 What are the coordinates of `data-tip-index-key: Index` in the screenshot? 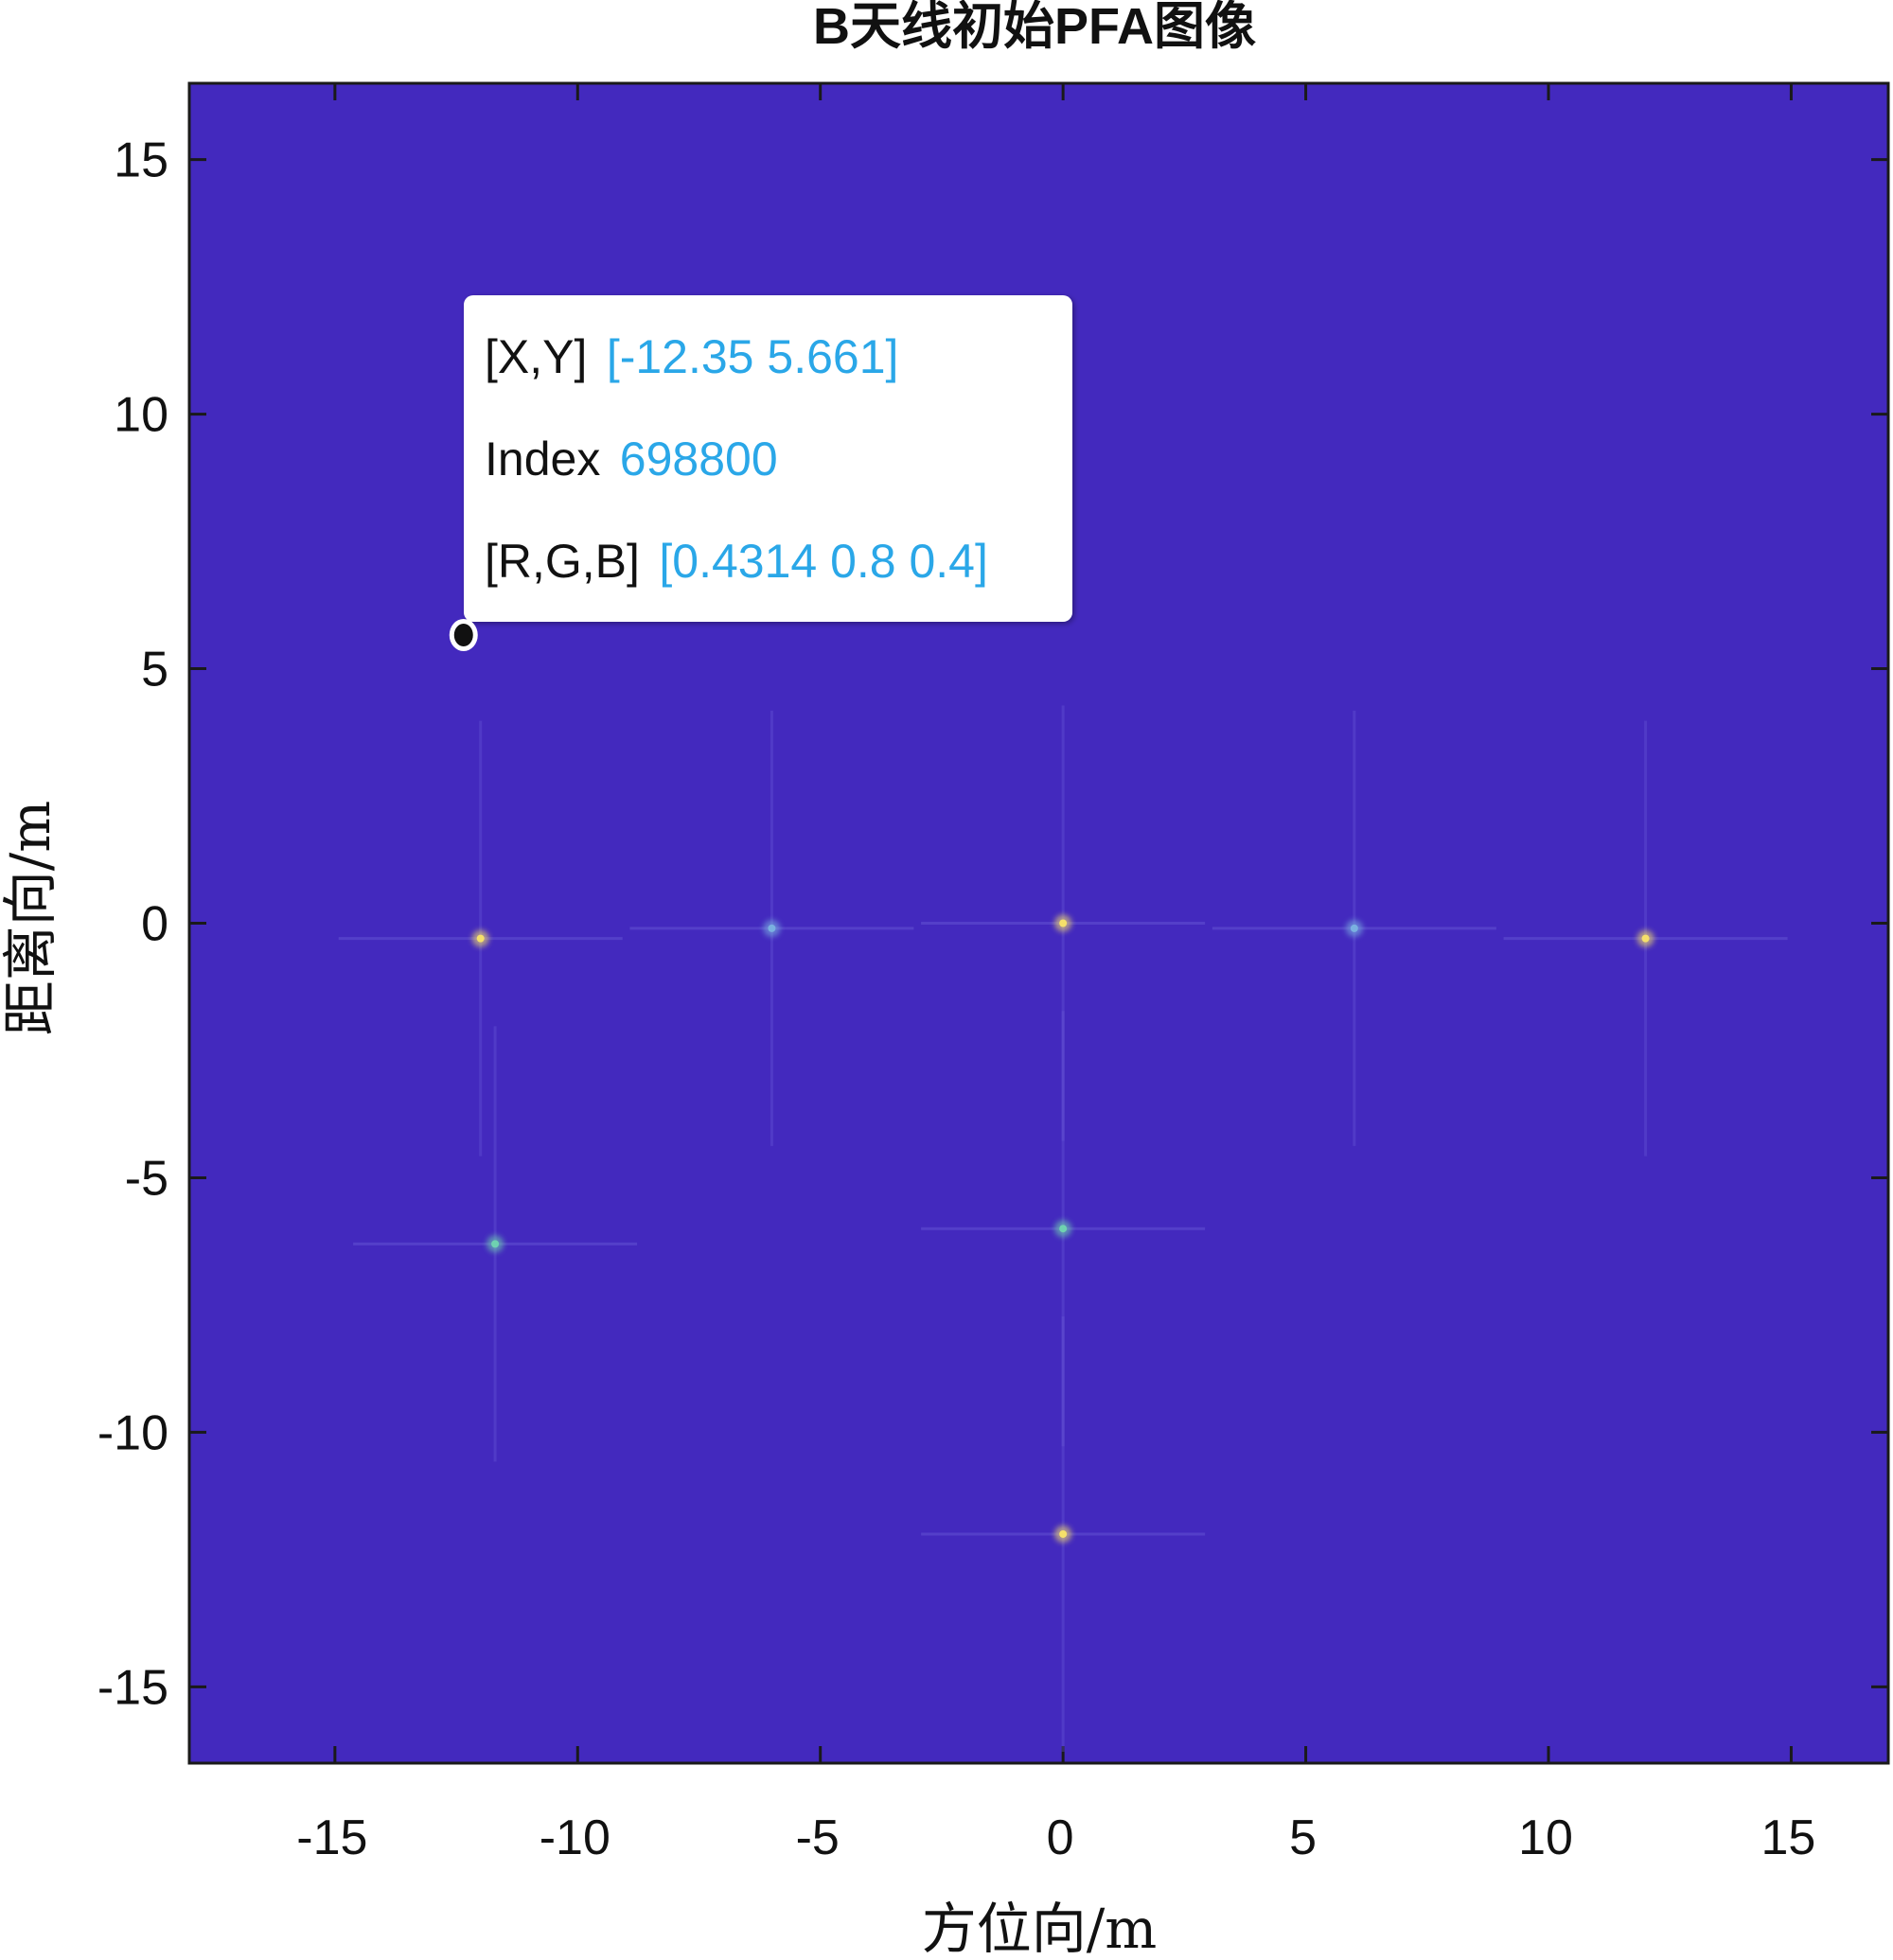 It's located at (542, 459).